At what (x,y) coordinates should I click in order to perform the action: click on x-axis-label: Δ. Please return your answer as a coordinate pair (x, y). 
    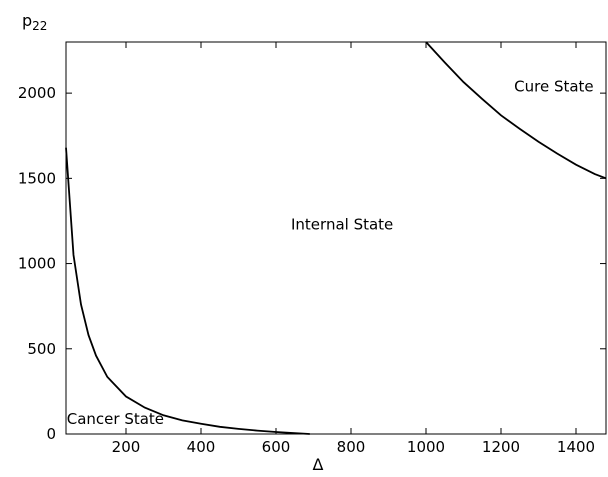
    Looking at the image, I should click on (318, 464).